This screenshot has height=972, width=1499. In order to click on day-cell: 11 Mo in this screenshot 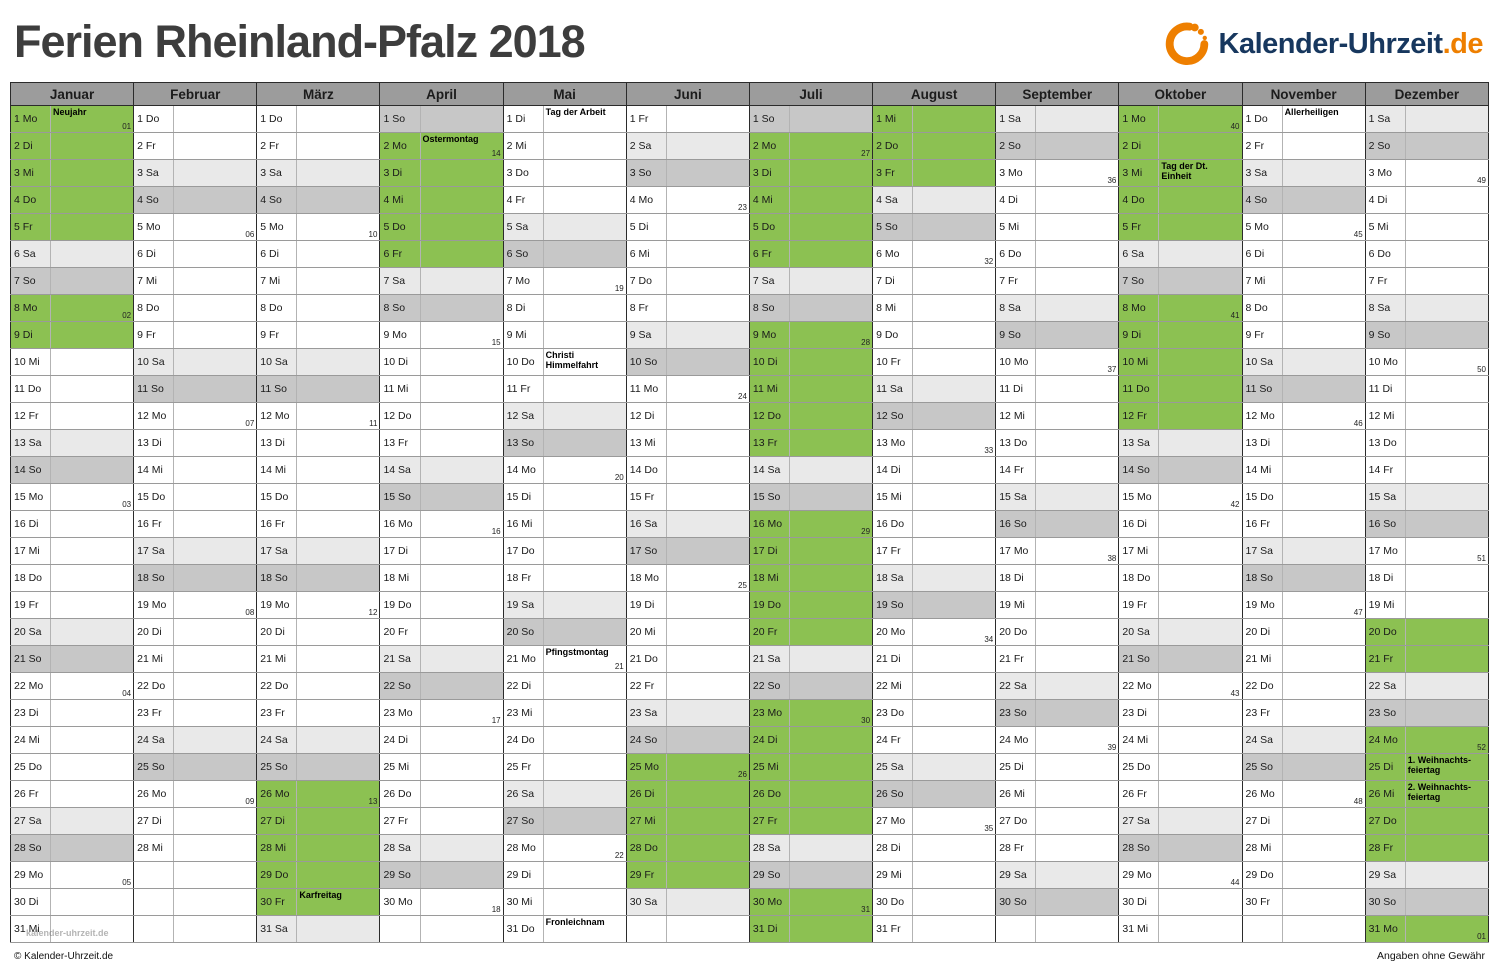, I will do `click(646, 389)`.